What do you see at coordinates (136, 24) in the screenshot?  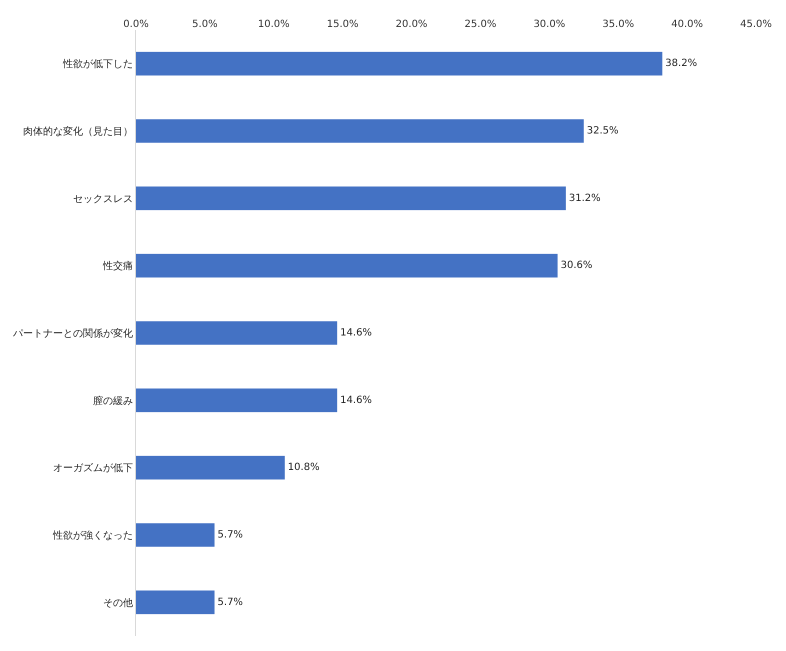 I see `x-tick-label: 0.0%` at bounding box center [136, 24].